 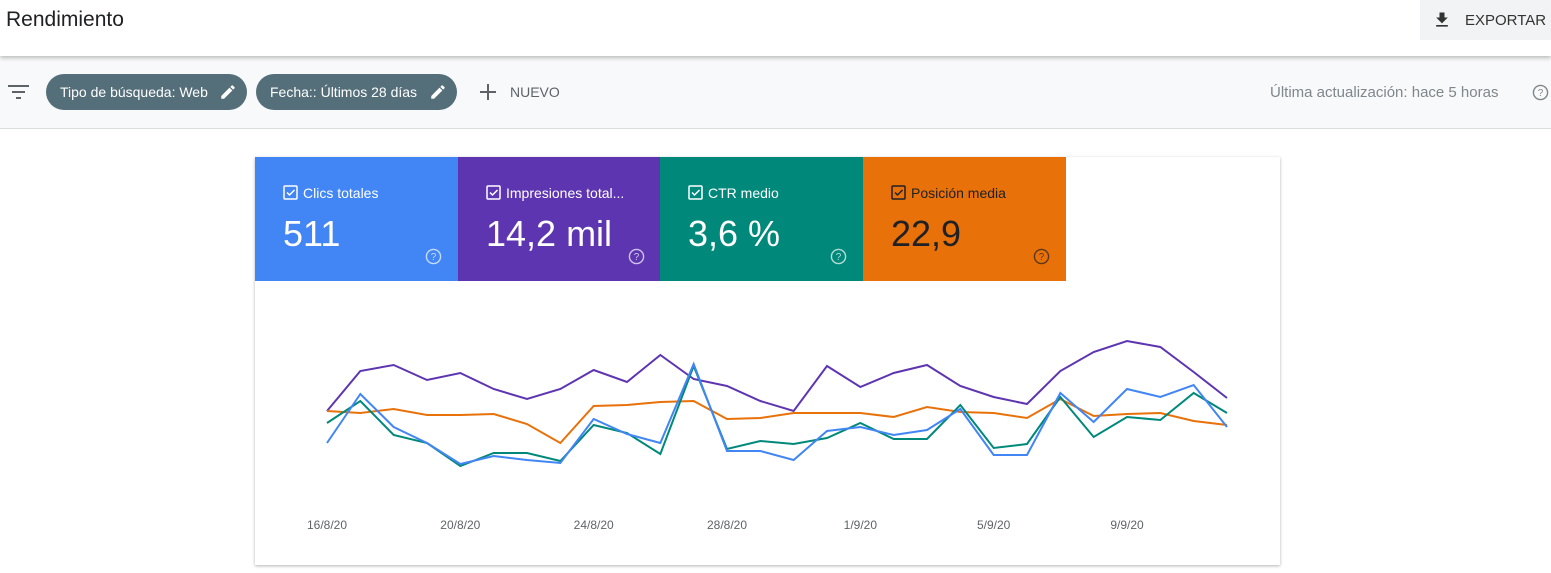 What do you see at coordinates (1442, 19) in the screenshot?
I see `download-icon` at bounding box center [1442, 19].